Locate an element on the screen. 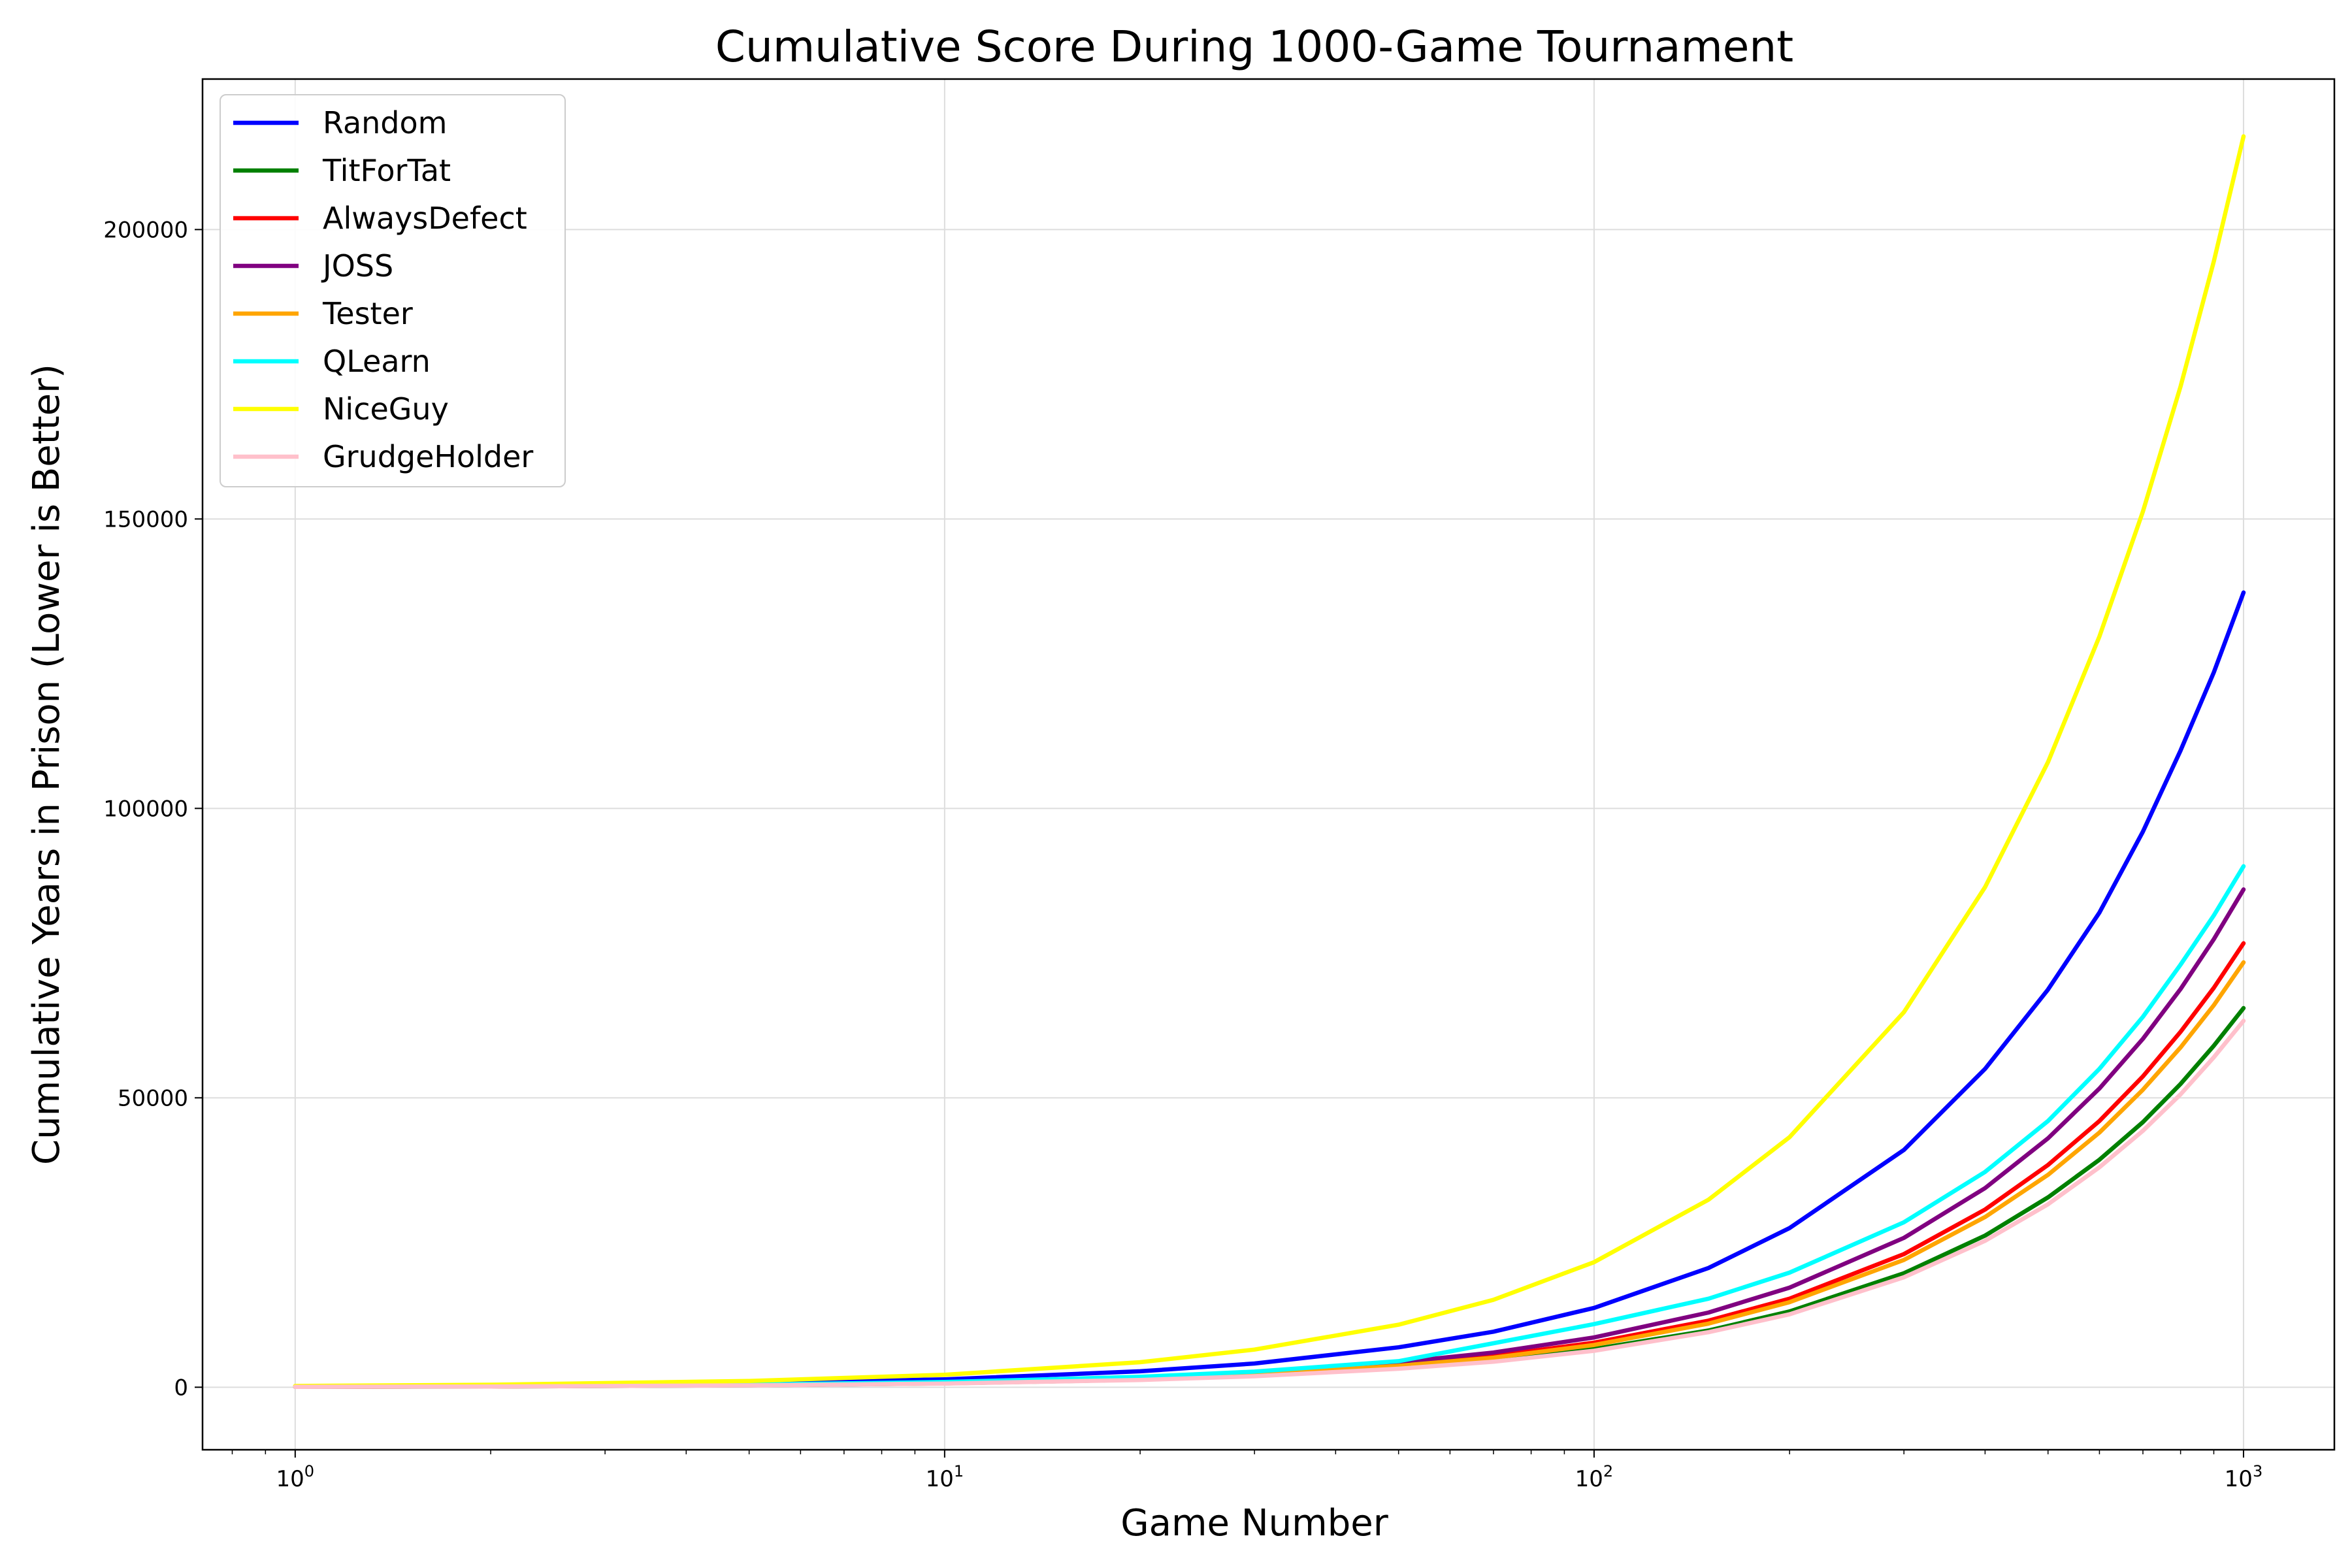 The width and height of the screenshot is (2352, 1568). x-tick-label: 10¹ is located at coordinates (945, 1477).